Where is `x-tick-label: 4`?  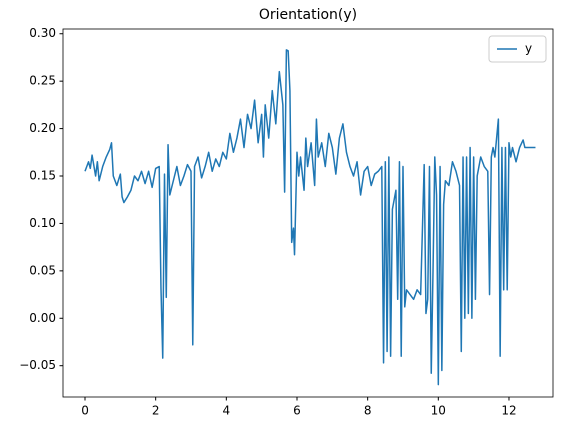 x-tick-label: 4 is located at coordinates (227, 411).